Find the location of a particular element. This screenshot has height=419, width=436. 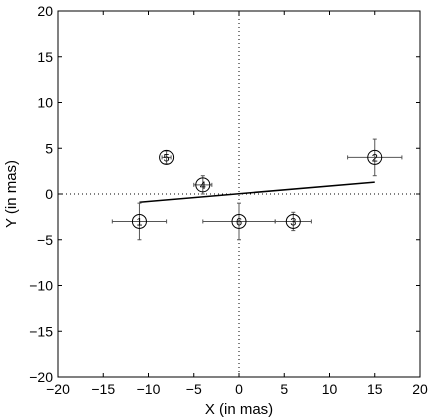

fit-line-group is located at coordinates (257, 192).